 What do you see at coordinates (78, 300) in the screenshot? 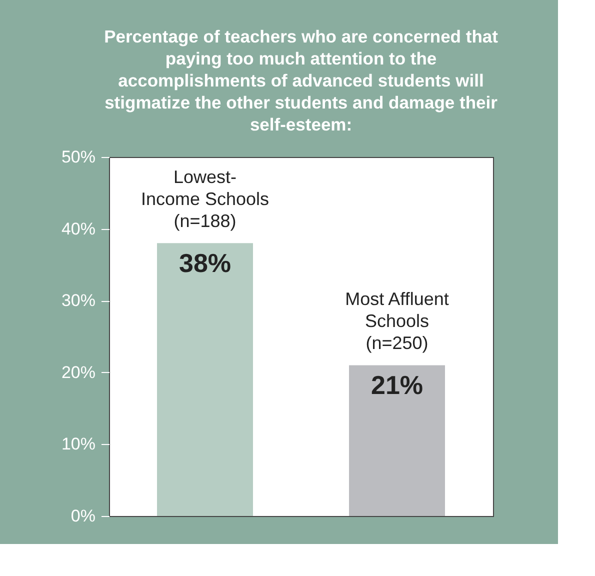
I see `y-tick-label: 30%` at bounding box center [78, 300].